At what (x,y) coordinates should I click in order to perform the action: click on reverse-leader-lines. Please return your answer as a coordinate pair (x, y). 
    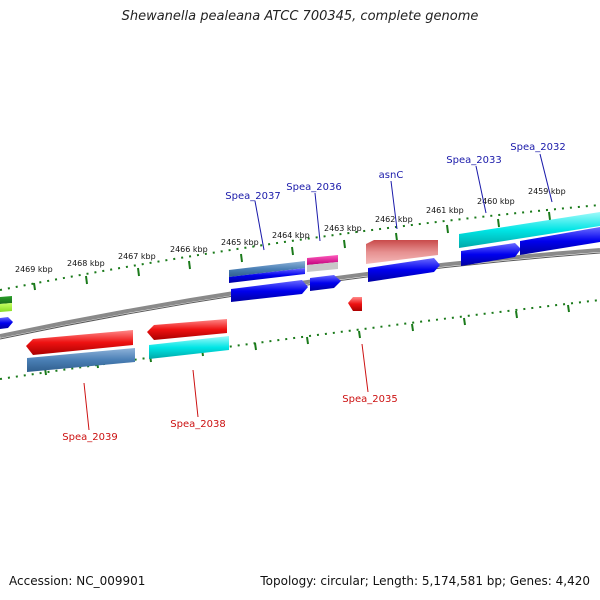
    Looking at the image, I should click on (226, 387).